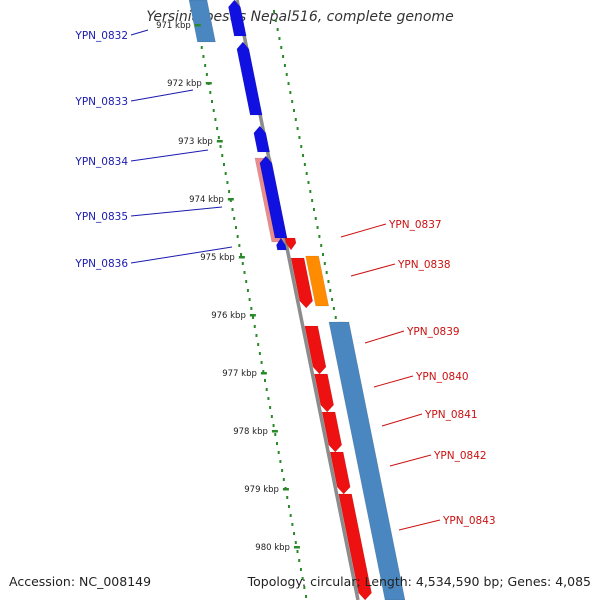 The width and height of the screenshot is (600, 600). What do you see at coordinates (101, 102) in the screenshot?
I see `gene-label-left: YPN_0833` at bounding box center [101, 102].